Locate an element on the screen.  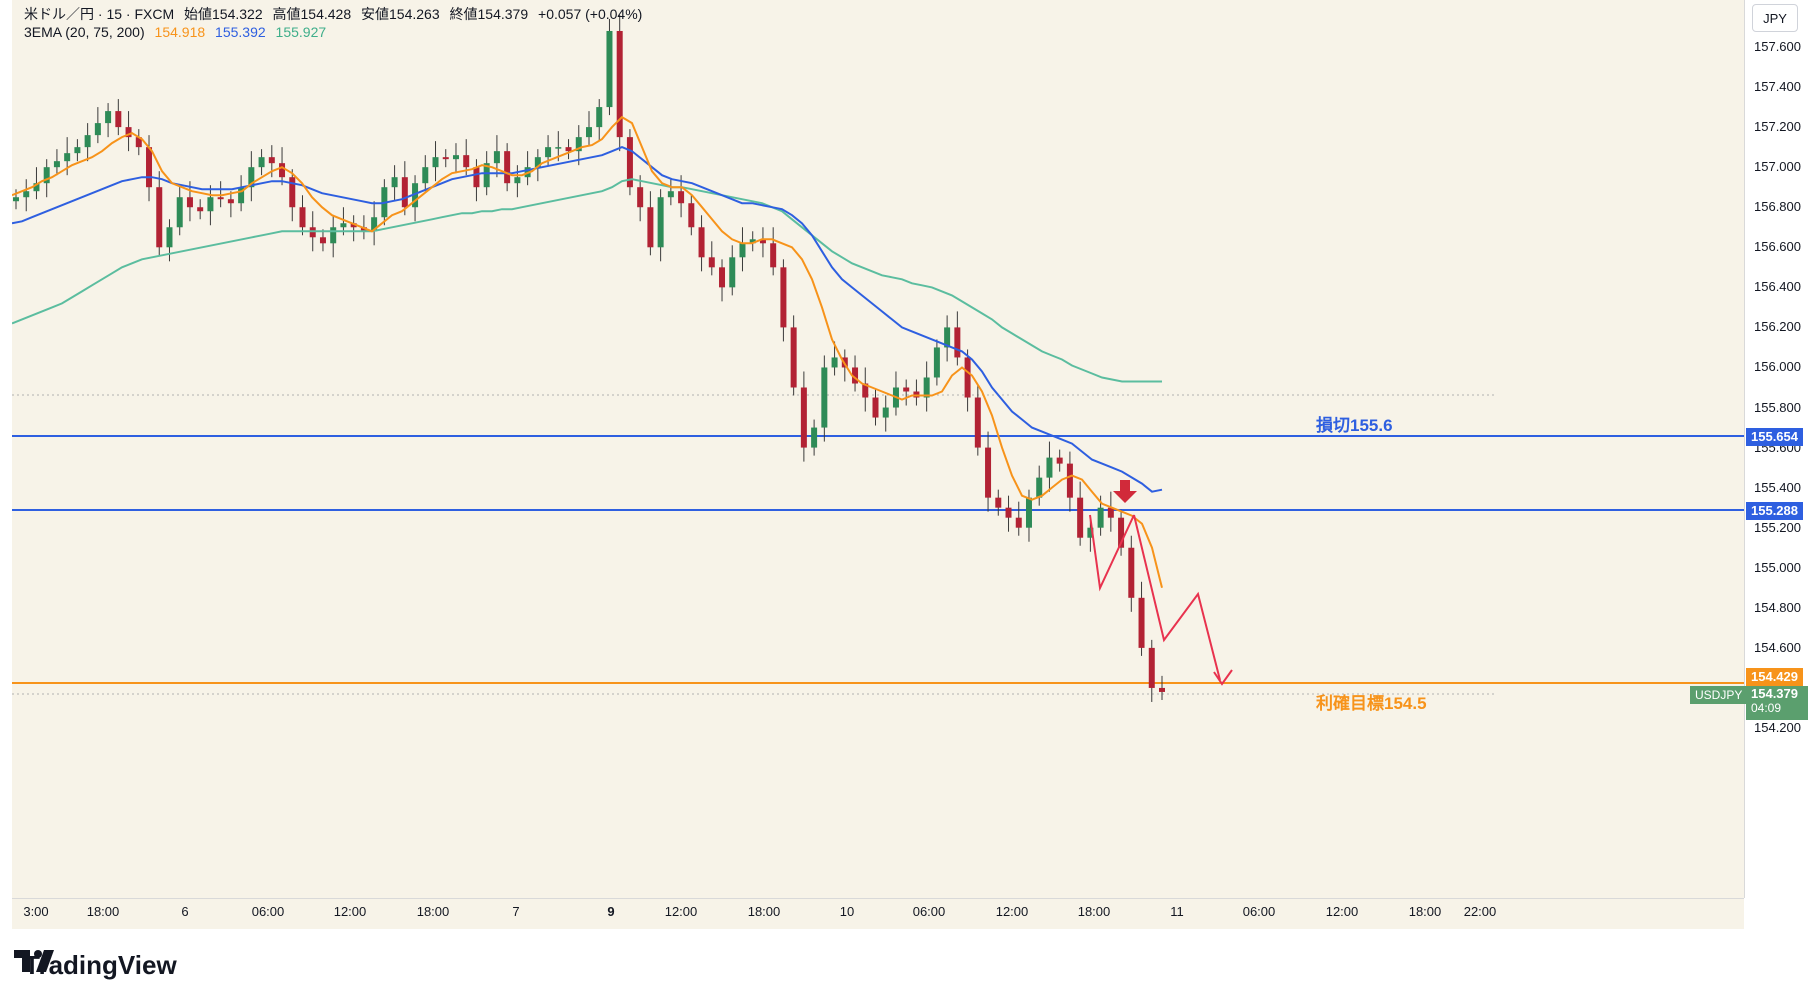
price-tick: 155.800 is located at coordinates (1777, 407).